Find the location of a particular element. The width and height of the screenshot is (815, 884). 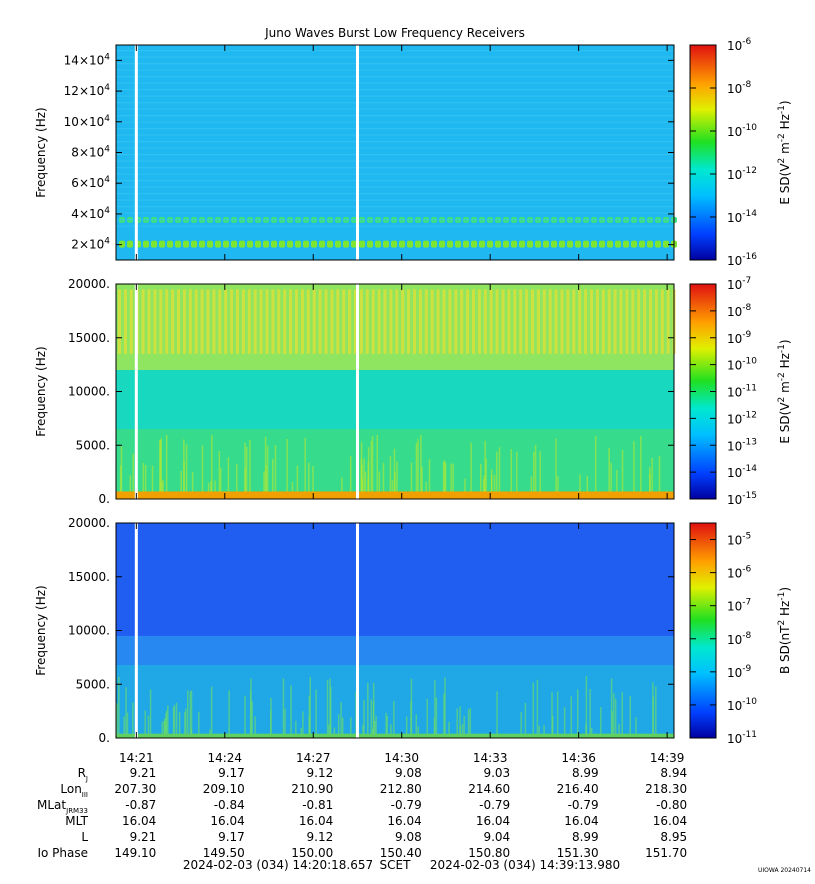

colorbar-tick-label: 10⁻¹³ is located at coordinates (742, 445).